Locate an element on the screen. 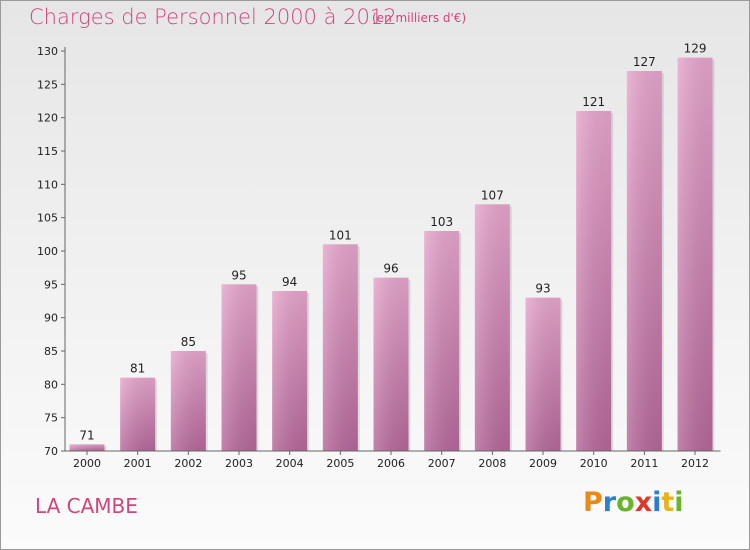 Image resolution: width=750 pixels, height=550 pixels. bar-2001 is located at coordinates (139, 414).